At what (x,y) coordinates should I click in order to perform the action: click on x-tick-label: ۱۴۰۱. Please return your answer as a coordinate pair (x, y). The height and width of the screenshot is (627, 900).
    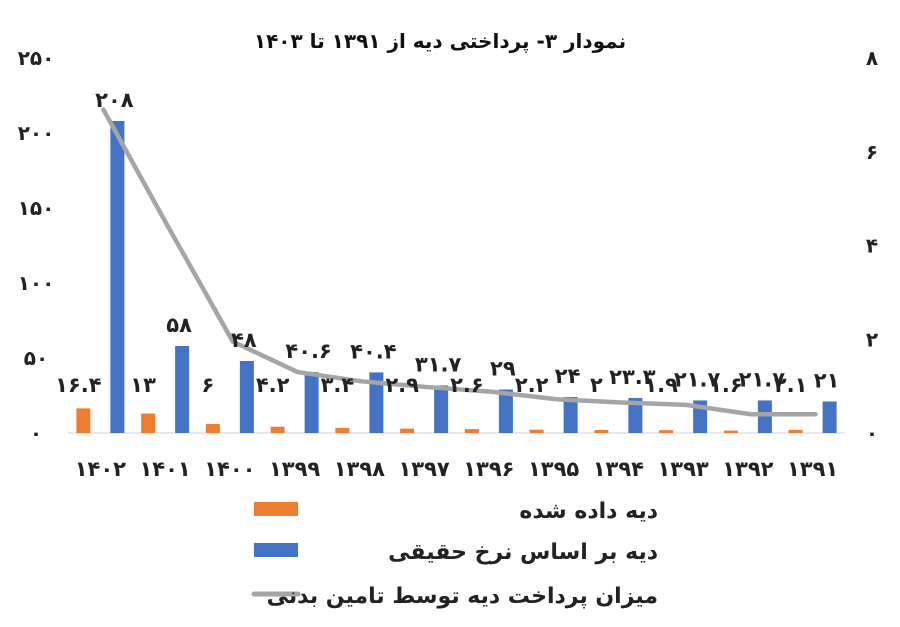
    Looking at the image, I should click on (164, 469).